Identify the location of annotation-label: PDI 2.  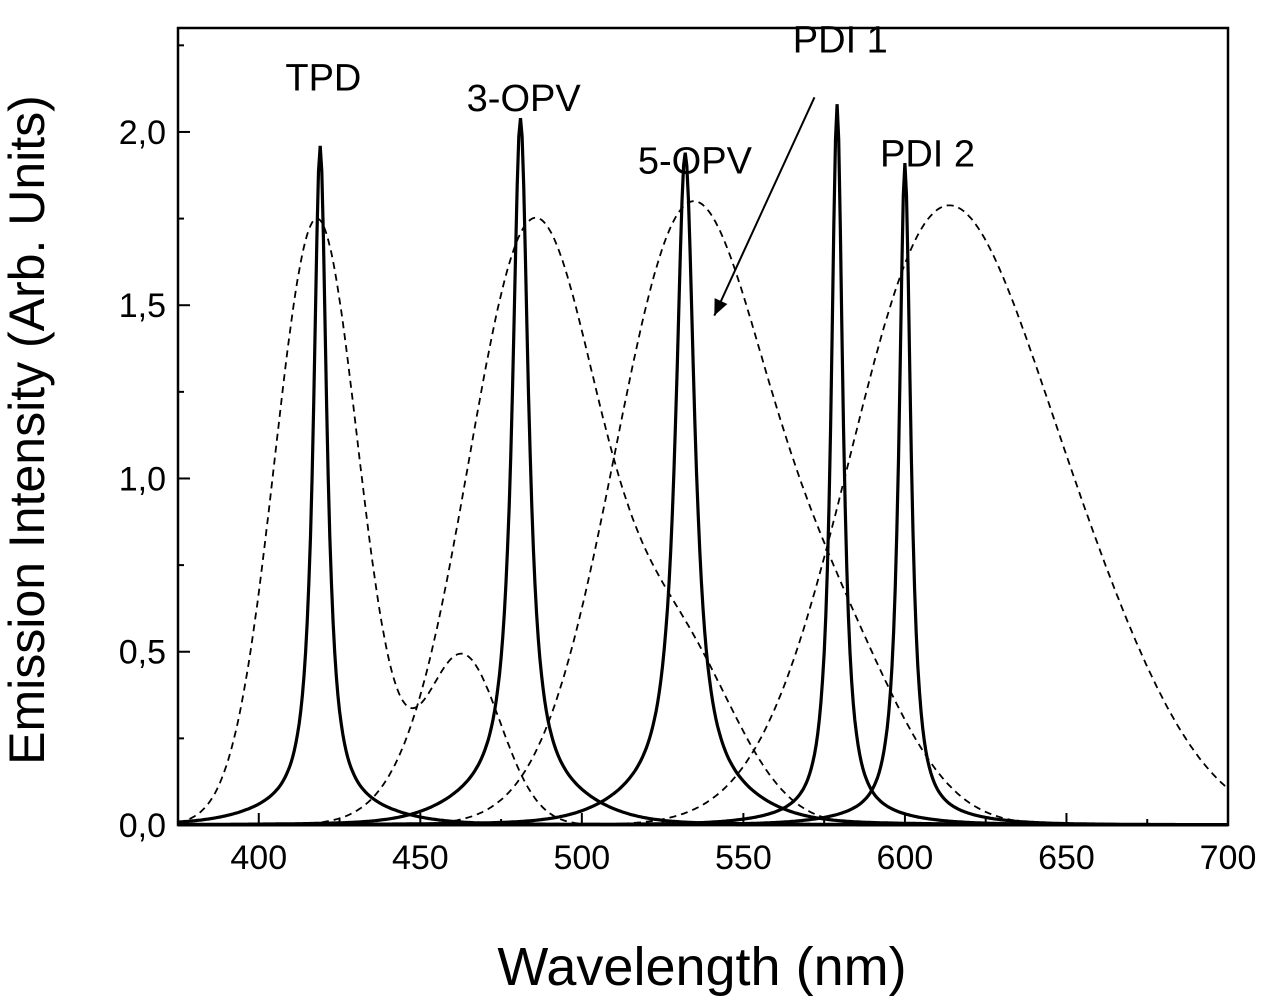
(927, 155).